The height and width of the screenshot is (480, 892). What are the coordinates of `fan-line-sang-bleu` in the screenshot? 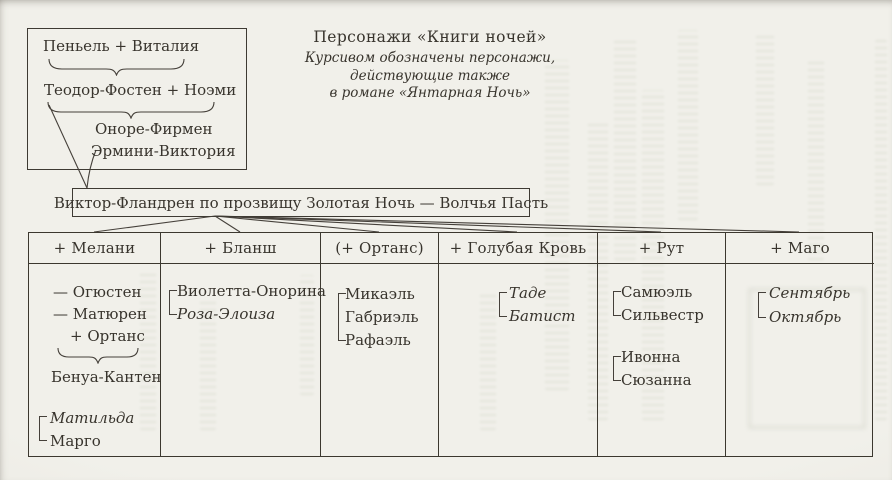 It's located at (366, 224).